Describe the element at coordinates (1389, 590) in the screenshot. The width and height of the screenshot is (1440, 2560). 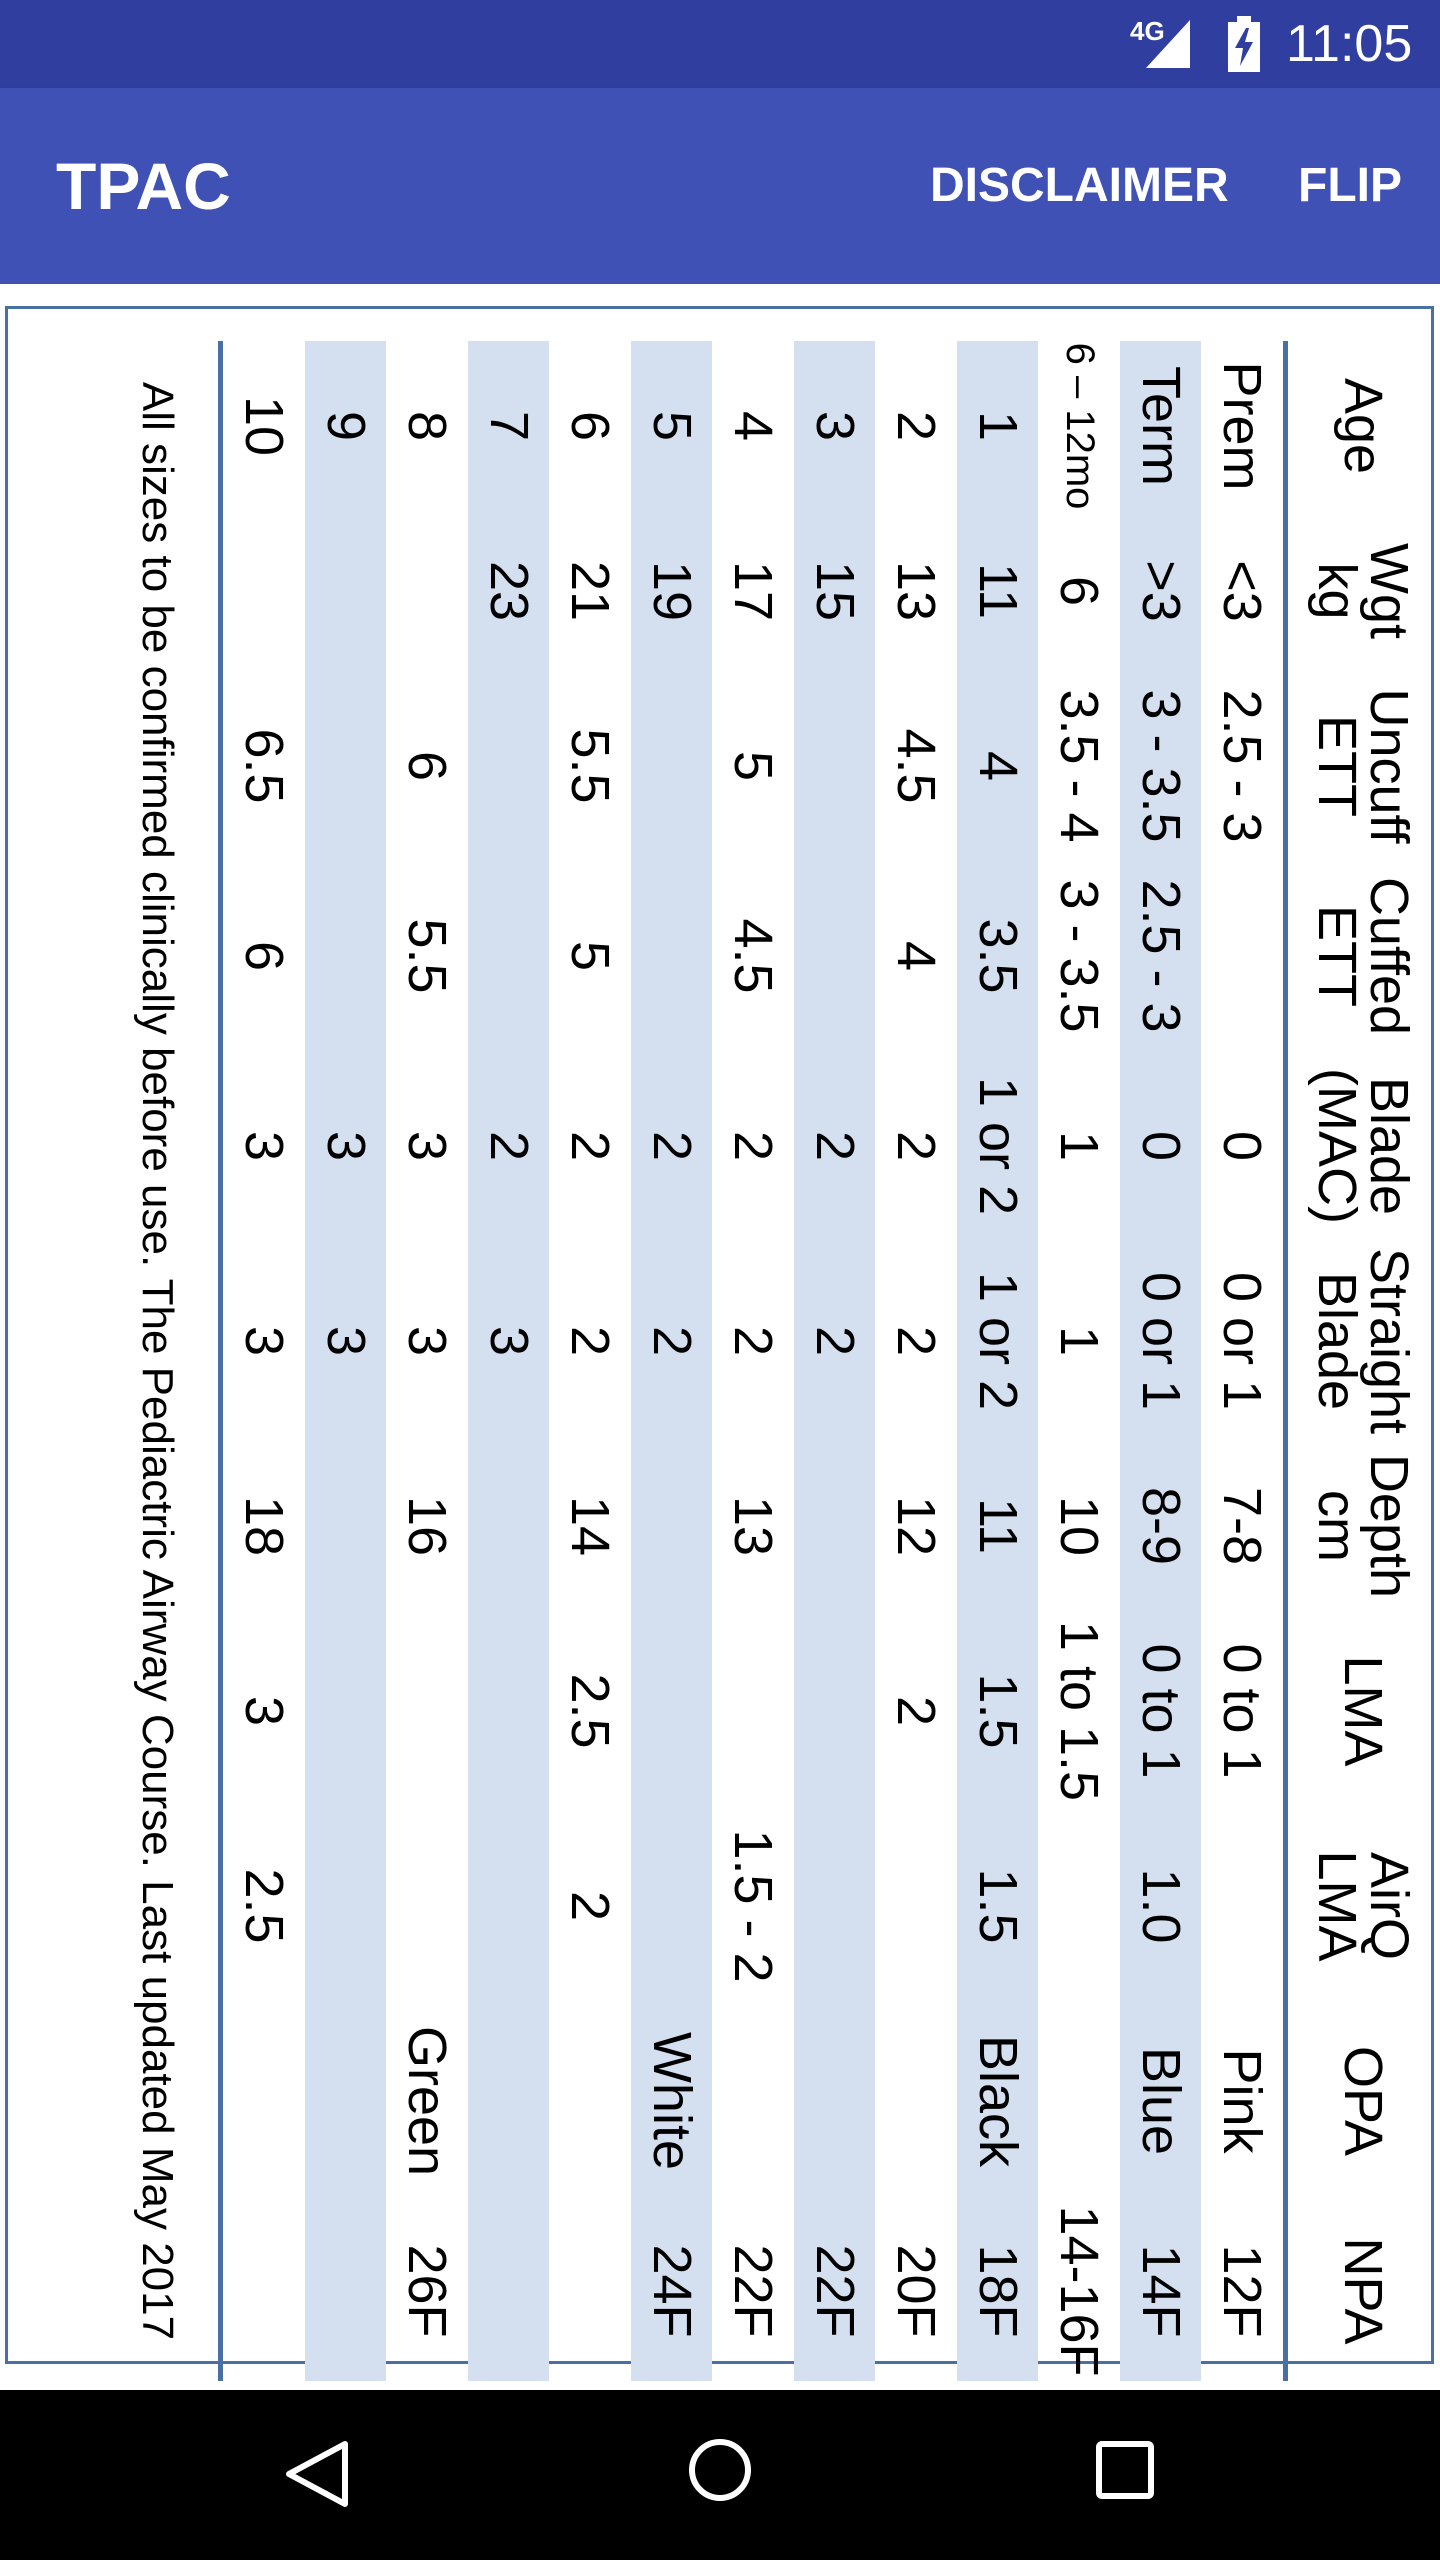
I see `column-header-label: Wgt` at that location.